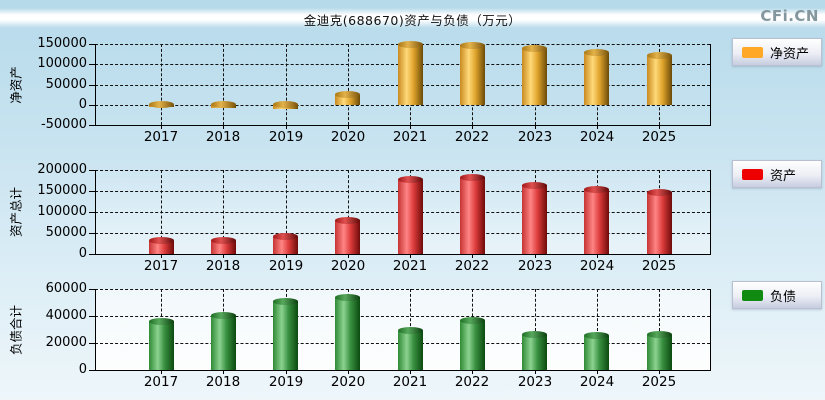 The image size is (825, 400). I want to click on legend-label-assets: 资产, so click(783, 176).